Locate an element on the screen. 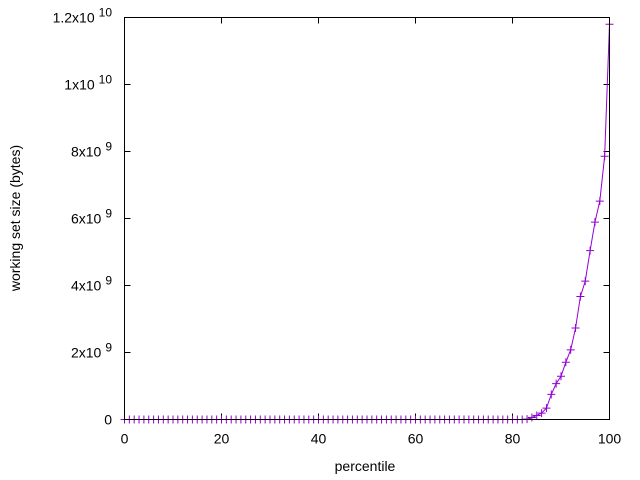 The height and width of the screenshot is (480, 640). x-tick-label: 40 is located at coordinates (319, 439).